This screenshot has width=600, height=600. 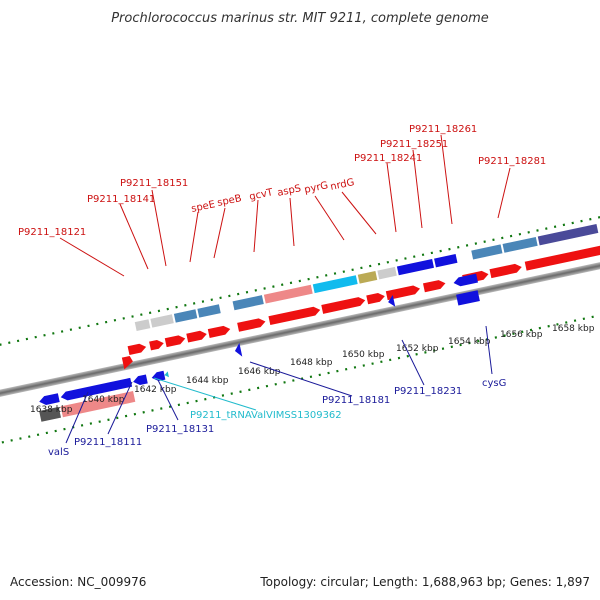 What do you see at coordinates (356, 400) in the screenshot?
I see `gene-label: P9211_18181` at bounding box center [356, 400].